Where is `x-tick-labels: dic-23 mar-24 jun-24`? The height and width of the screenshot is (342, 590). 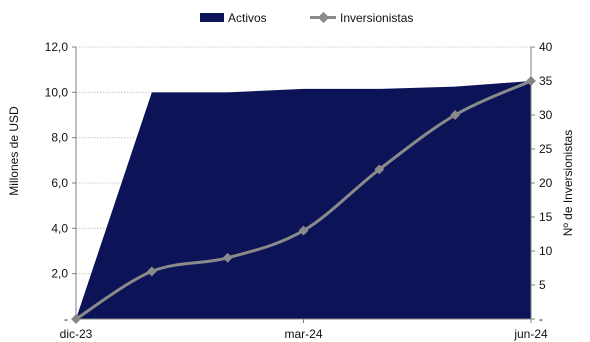
x-tick-labels: dic-23 mar-24 jun-24 is located at coordinates (304, 330).